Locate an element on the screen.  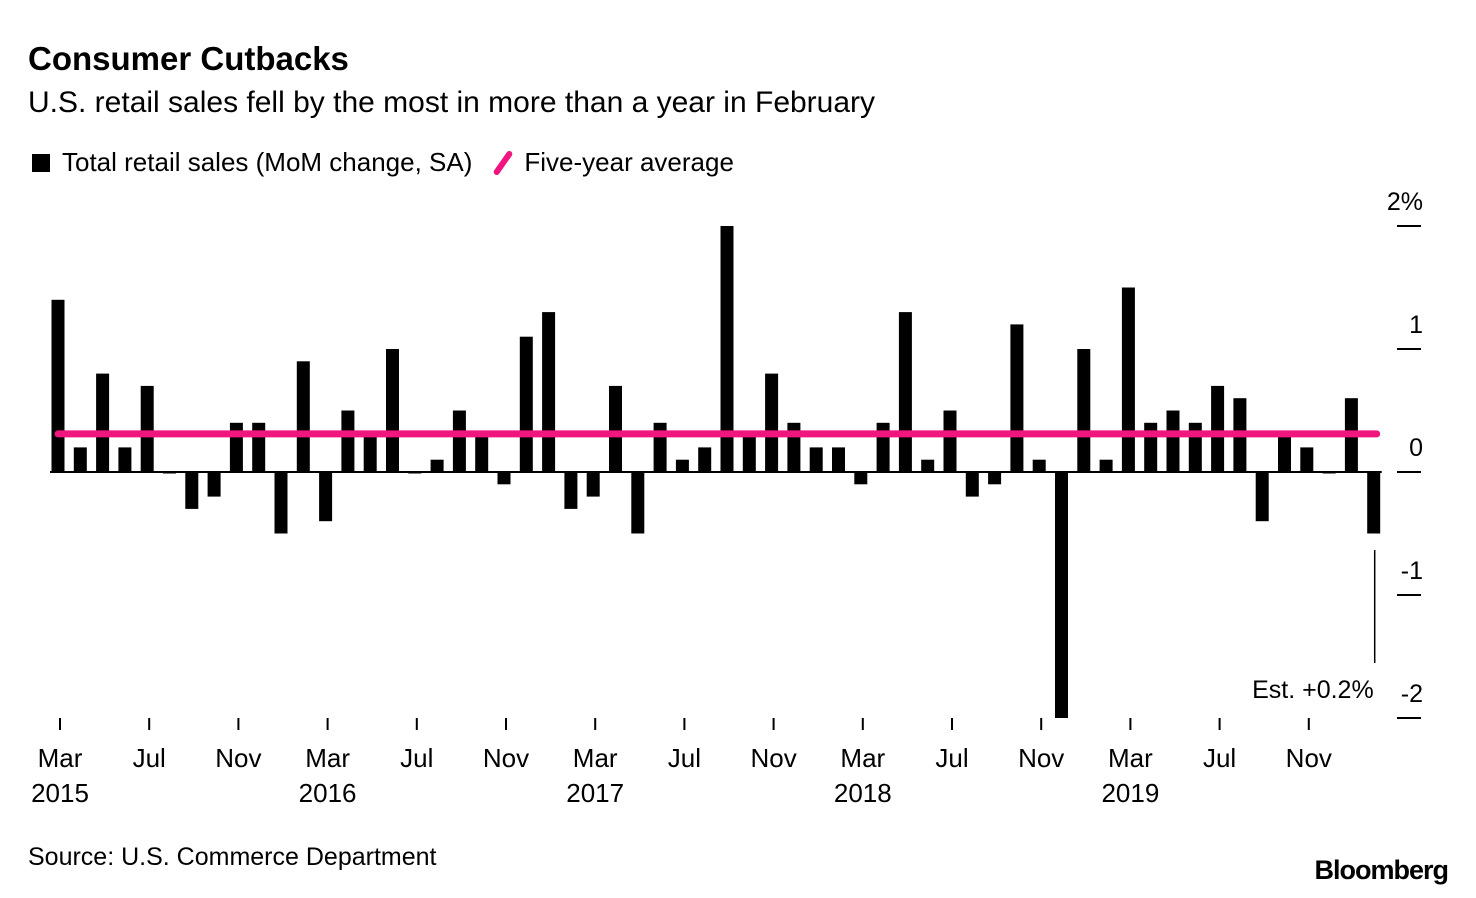
y-tick-label: 1 is located at coordinates (1416, 325).